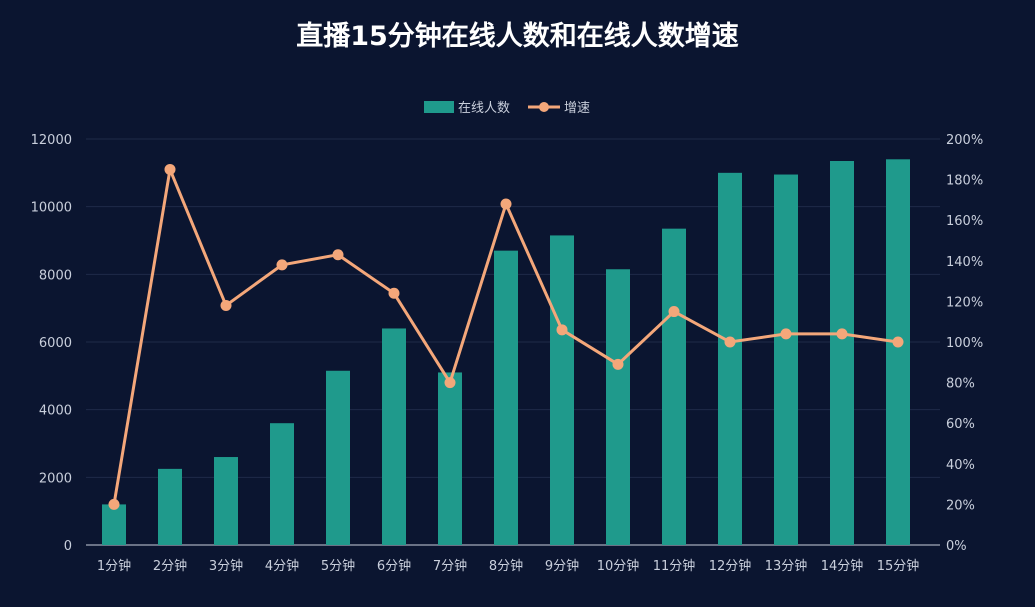 The image size is (1035, 607). Describe the element at coordinates (964, 302) in the screenshot. I see `y-right-tick-label: 120%` at that location.